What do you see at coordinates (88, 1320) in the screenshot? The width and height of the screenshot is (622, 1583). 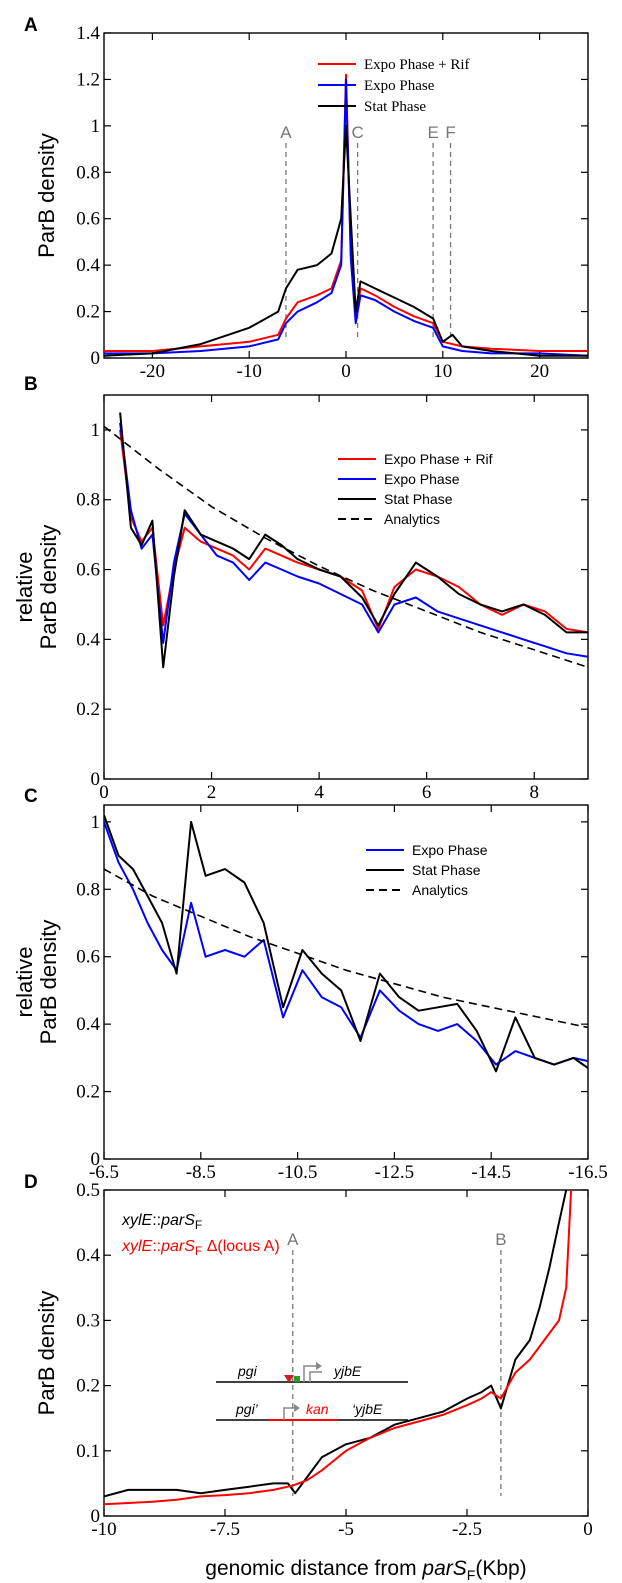 I see `y-tick-label: 0.3` at bounding box center [88, 1320].